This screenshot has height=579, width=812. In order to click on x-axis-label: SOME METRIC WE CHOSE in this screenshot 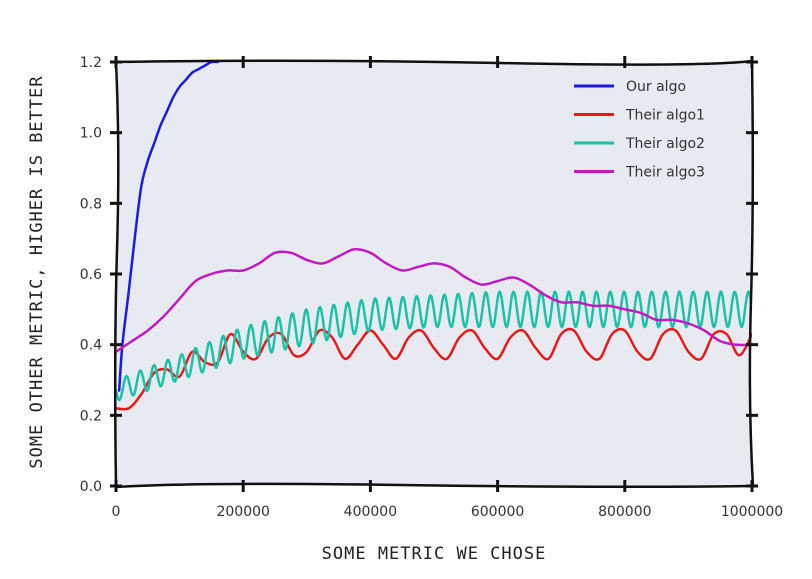, I will do `click(434, 554)`.